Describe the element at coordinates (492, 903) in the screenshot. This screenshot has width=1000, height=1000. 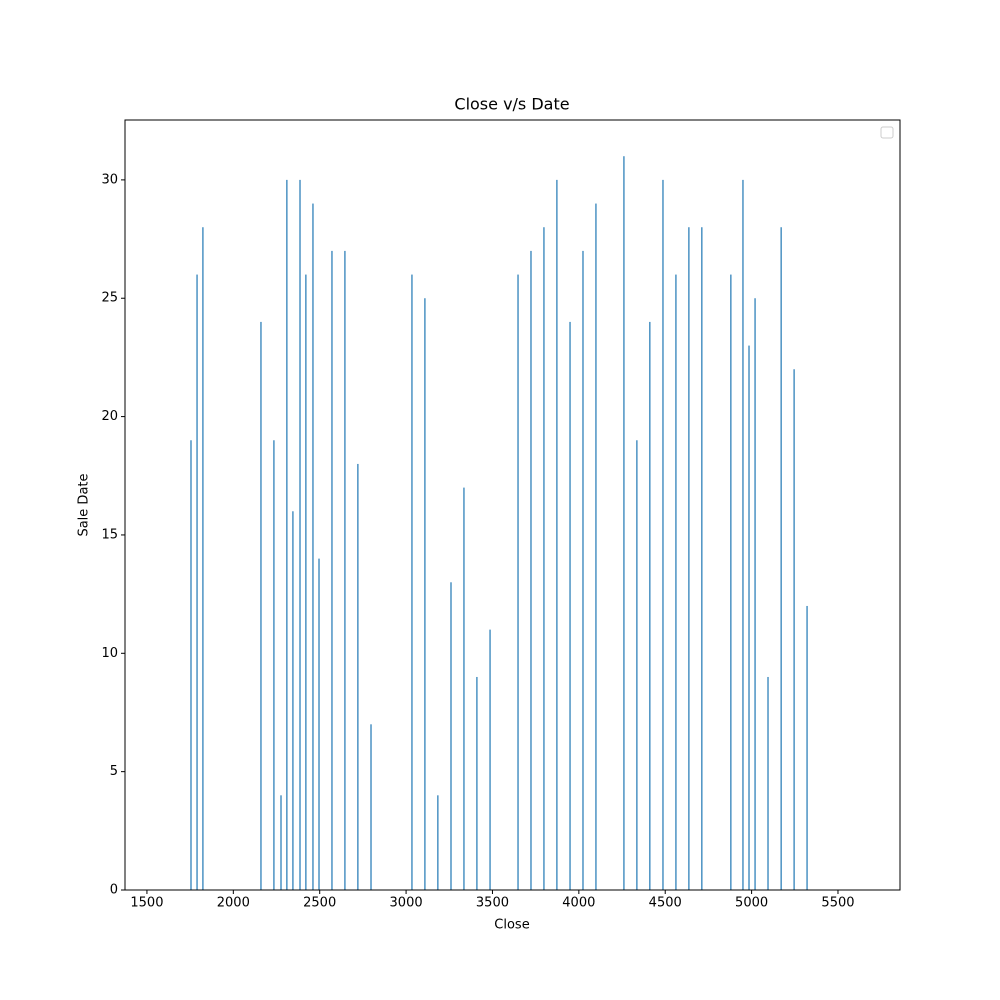
I see `x-tick-label: 3500` at that location.